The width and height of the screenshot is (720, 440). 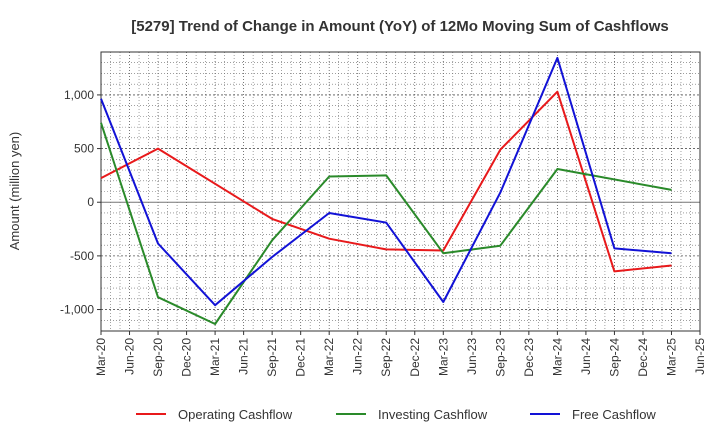 I want to click on x-tick-label: Jun-23, so click(x=472, y=356).